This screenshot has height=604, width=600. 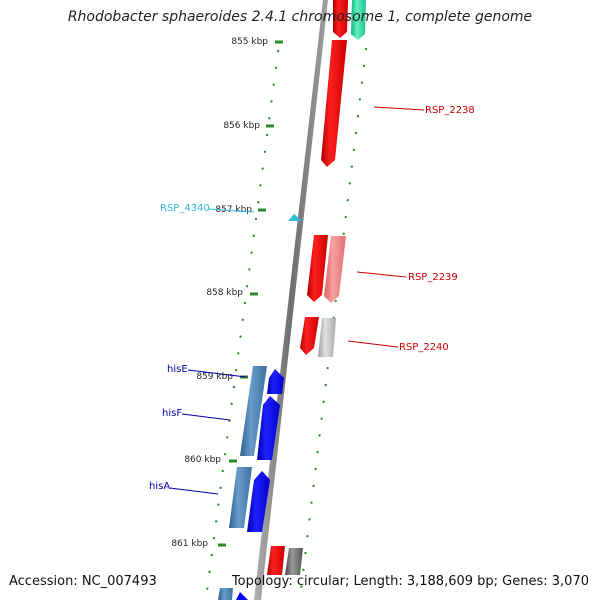 I want to click on leader-hise, so click(x=217, y=373).